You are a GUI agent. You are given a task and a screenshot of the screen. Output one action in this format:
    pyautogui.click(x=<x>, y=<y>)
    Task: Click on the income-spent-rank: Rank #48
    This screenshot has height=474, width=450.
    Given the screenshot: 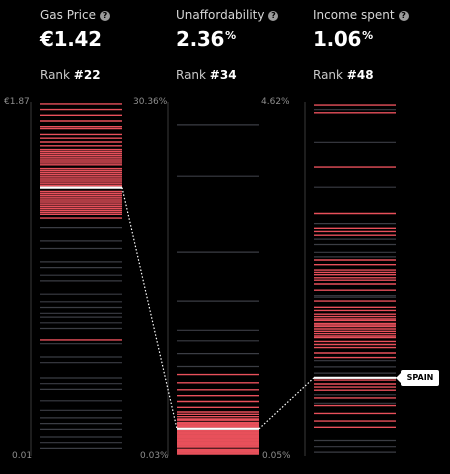 What is the action you would take?
    pyautogui.click(x=343, y=75)
    